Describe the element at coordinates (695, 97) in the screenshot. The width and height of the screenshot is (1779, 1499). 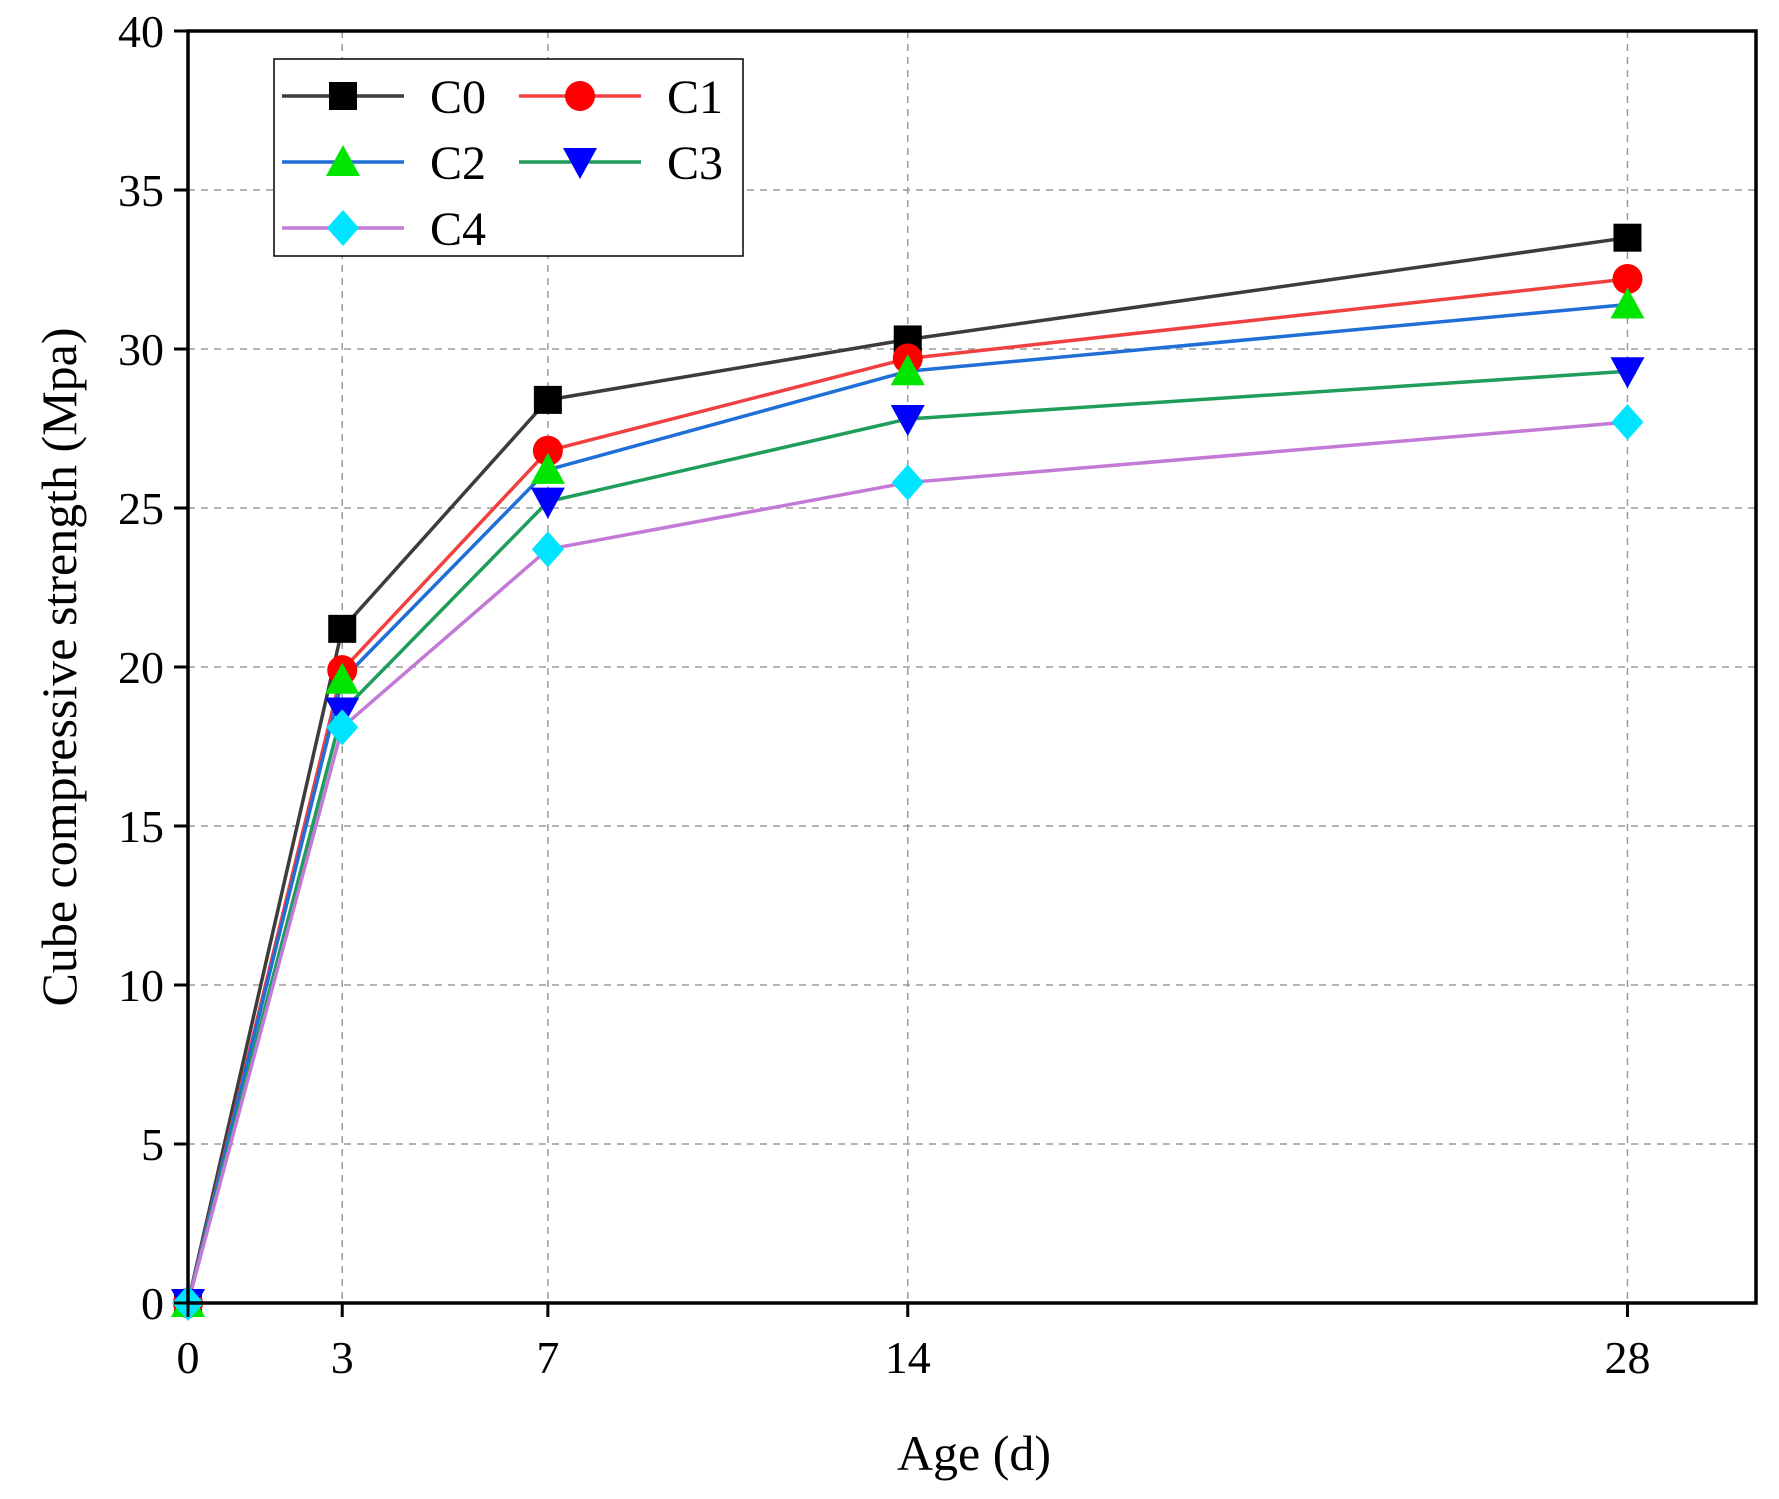
I see `legend-label-c1: C1` at that location.